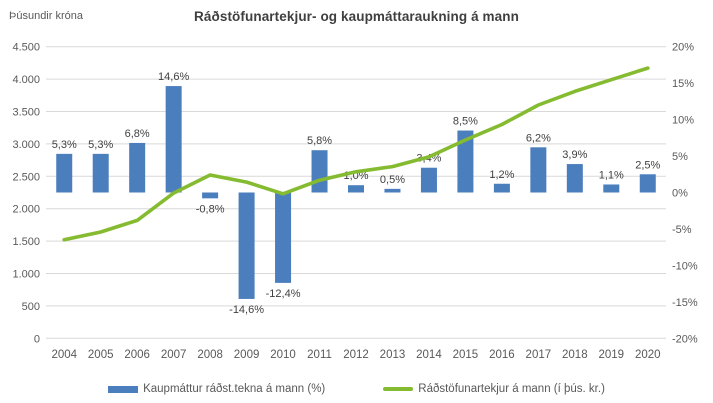 This screenshot has width=713, height=403. What do you see at coordinates (137, 134) in the screenshot?
I see `bar-value-label: 6,8%` at bounding box center [137, 134].